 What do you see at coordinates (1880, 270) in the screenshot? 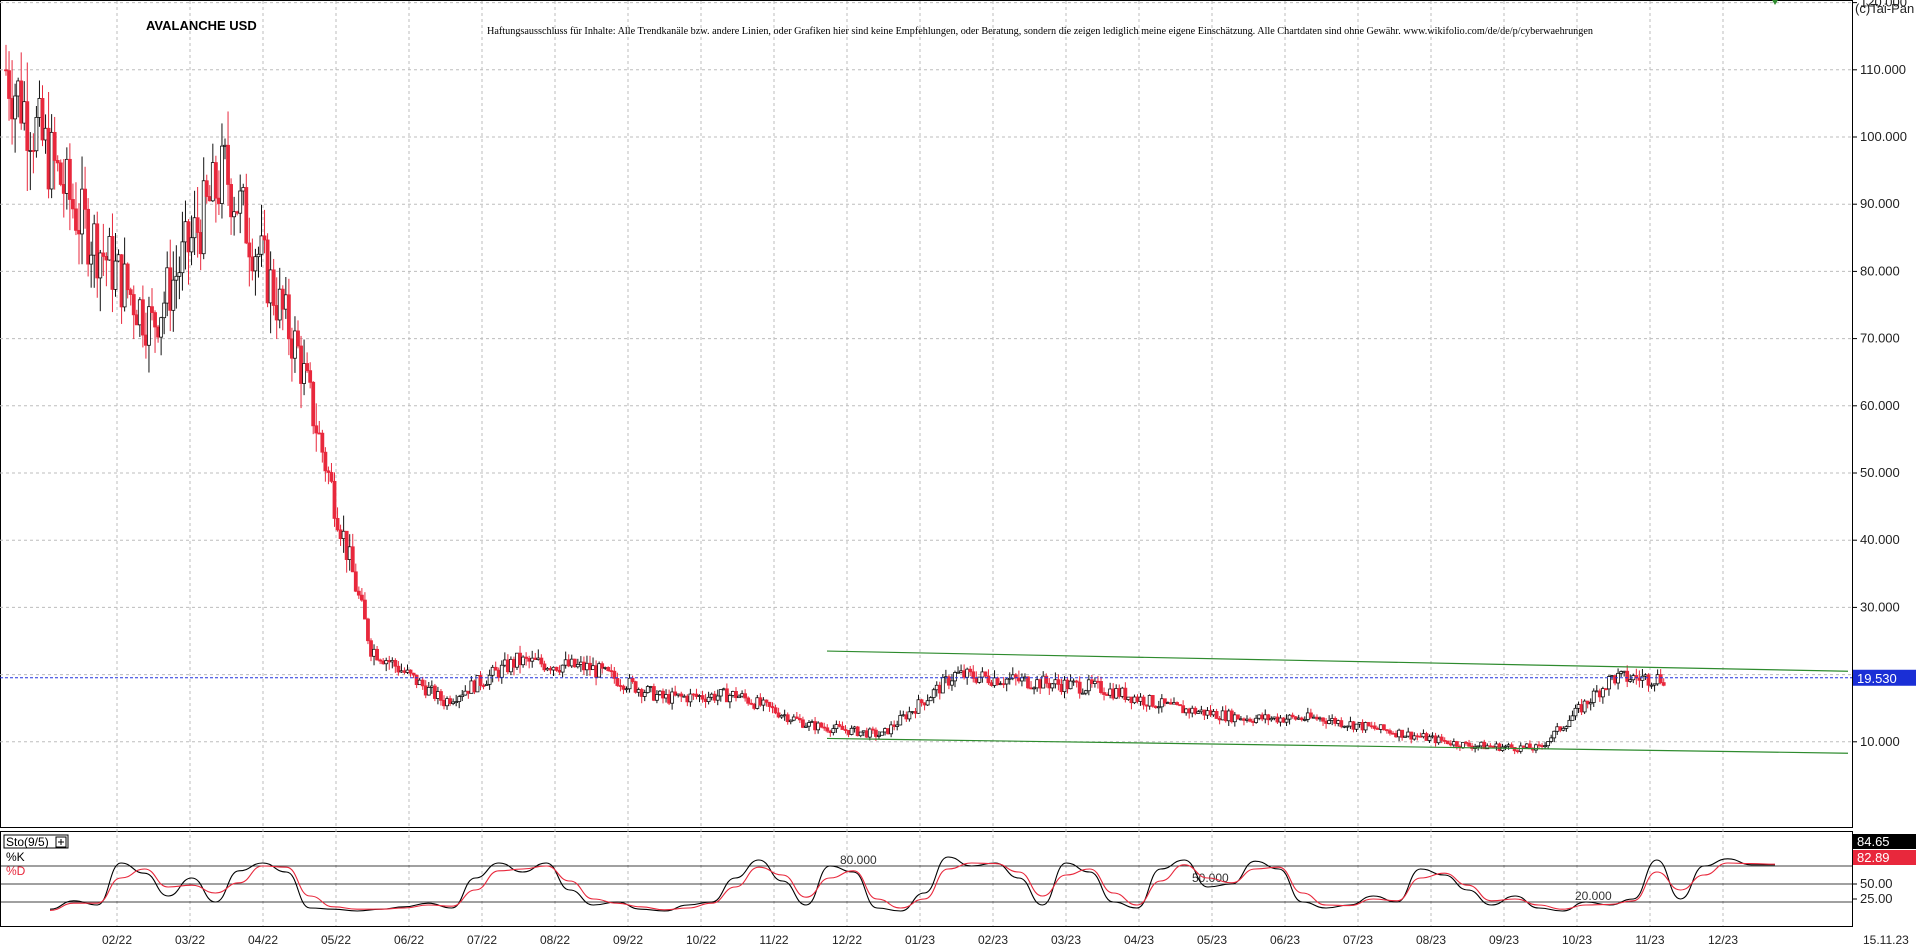
I see `y-tick-label: 80.000` at bounding box center [1880, 270].